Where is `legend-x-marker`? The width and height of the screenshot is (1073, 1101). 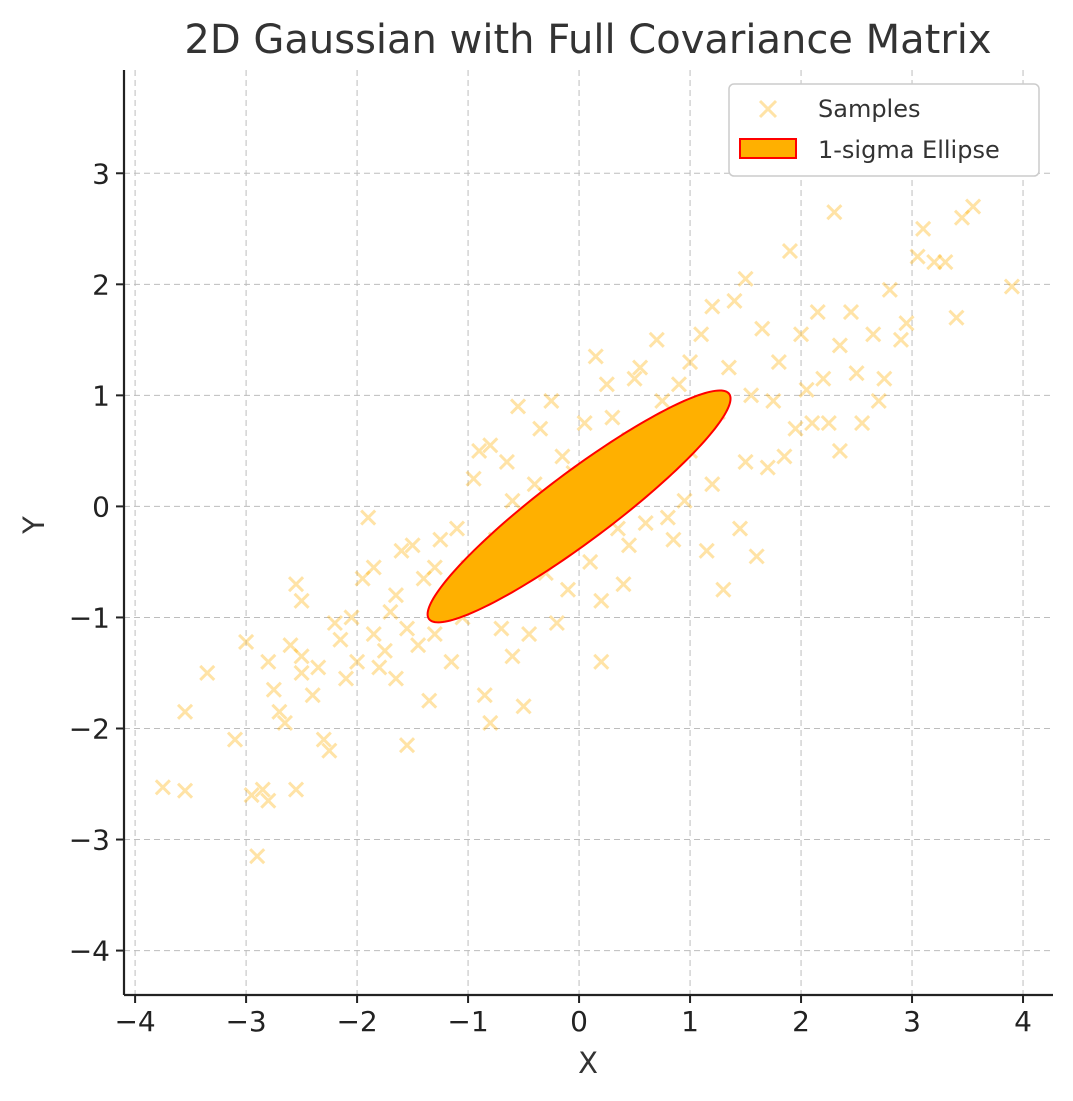
legend-x-marker is located at coordinates (768, 109).